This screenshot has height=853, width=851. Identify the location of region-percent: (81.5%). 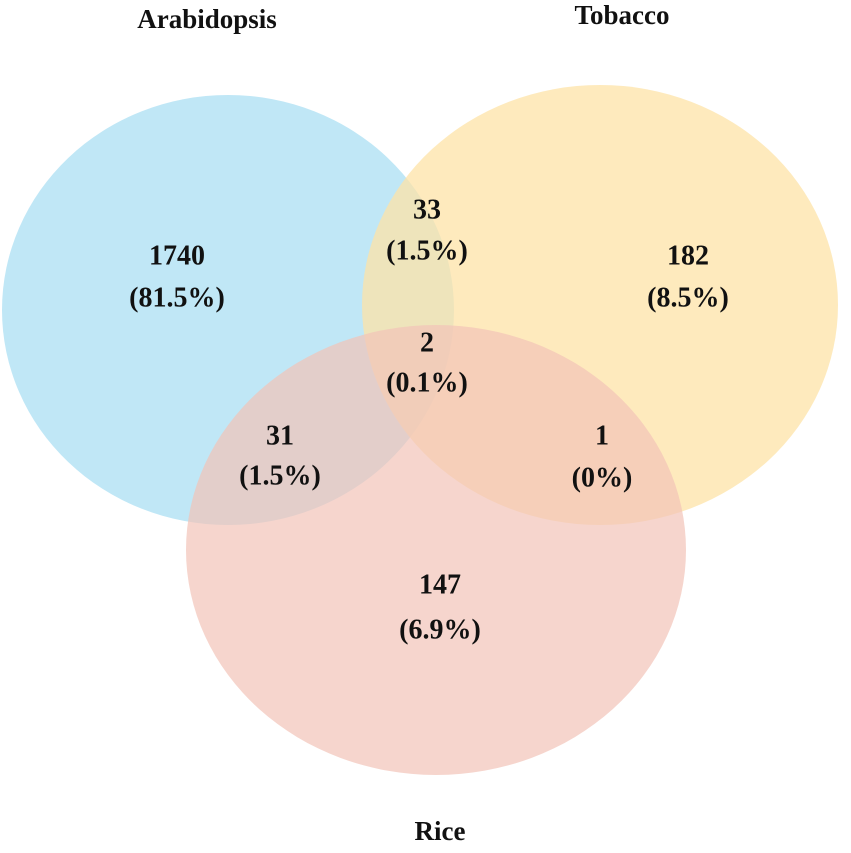
(177, 297).